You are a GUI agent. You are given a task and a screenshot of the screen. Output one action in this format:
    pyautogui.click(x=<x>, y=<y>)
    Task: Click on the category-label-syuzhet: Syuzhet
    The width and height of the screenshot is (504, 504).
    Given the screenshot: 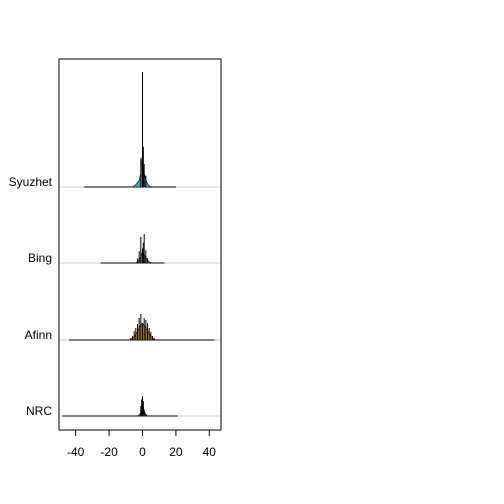 What is the action you would take?
    pyautogui.click(x=31, y=182)
    